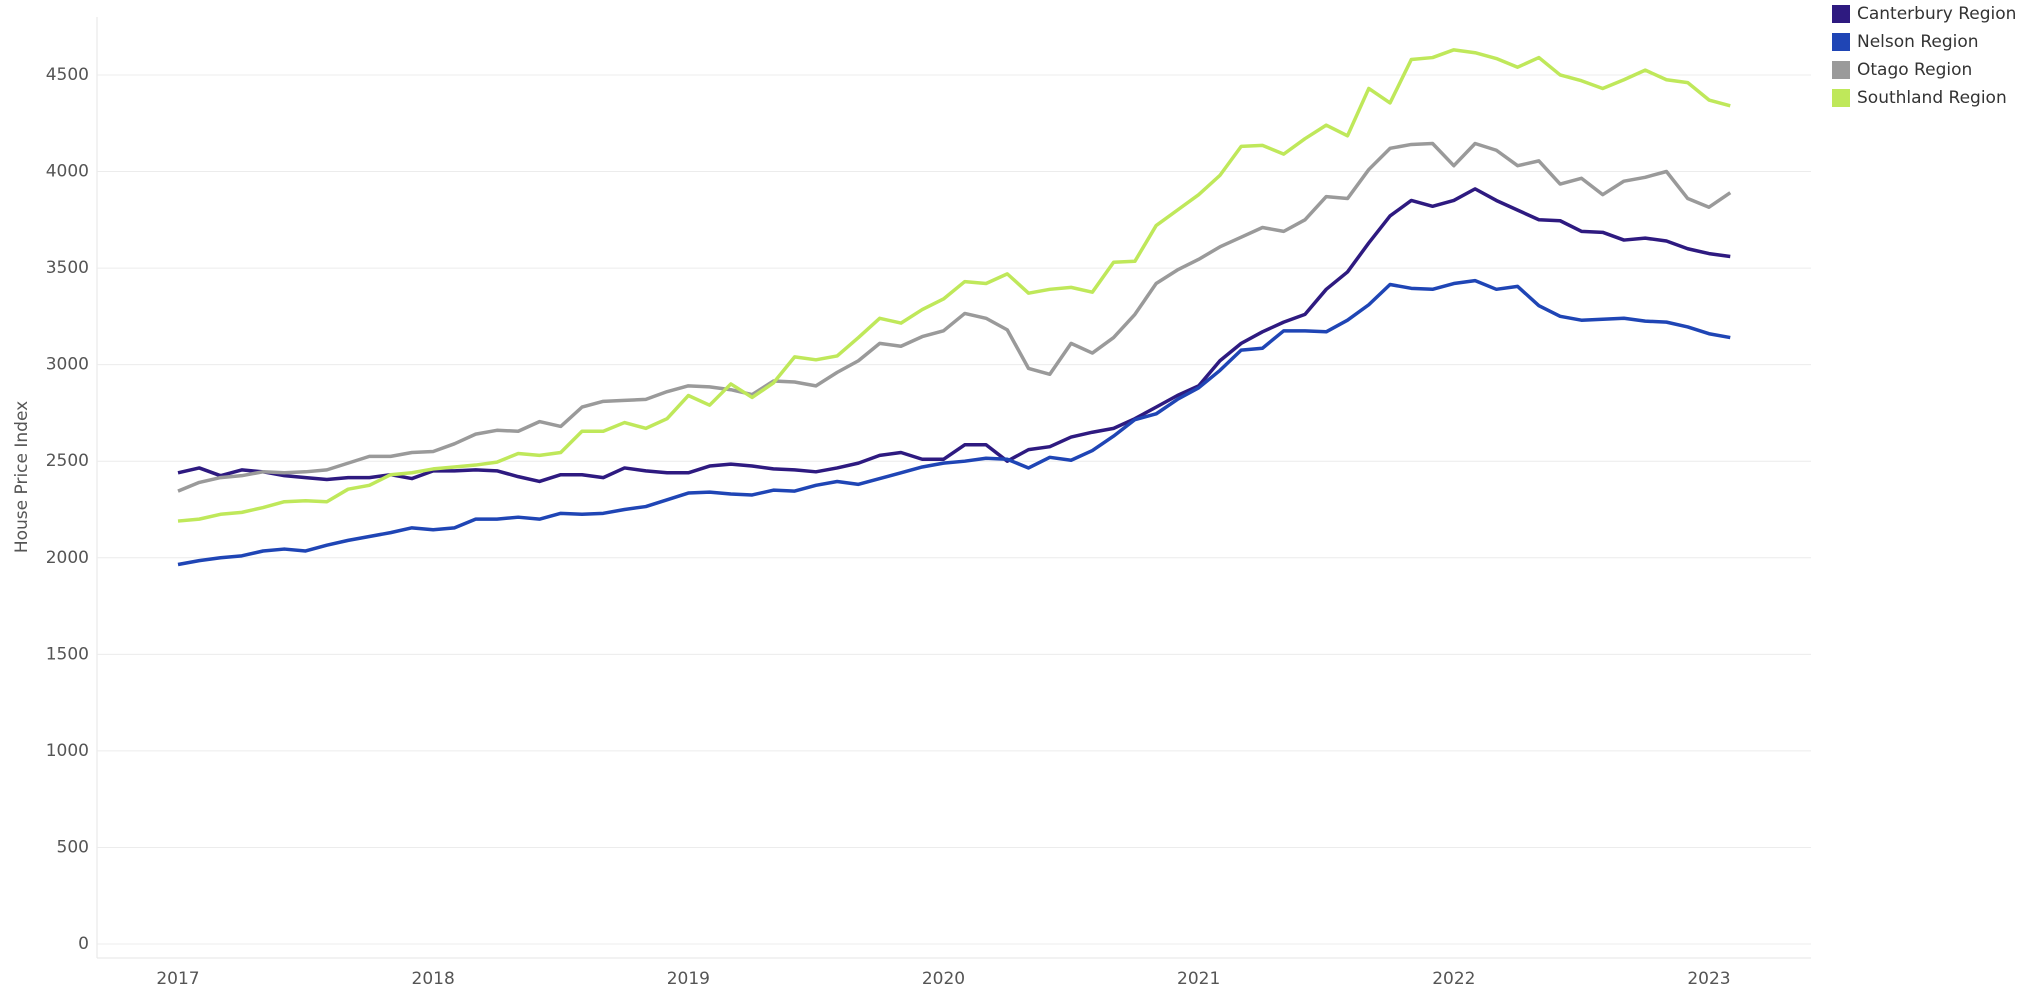 This screenshot has height=998, width=2020. What do you see at coordinates (83, 944) in the screenshot?
I see `y-tick-label: 0` at bounding box center [83, 944].